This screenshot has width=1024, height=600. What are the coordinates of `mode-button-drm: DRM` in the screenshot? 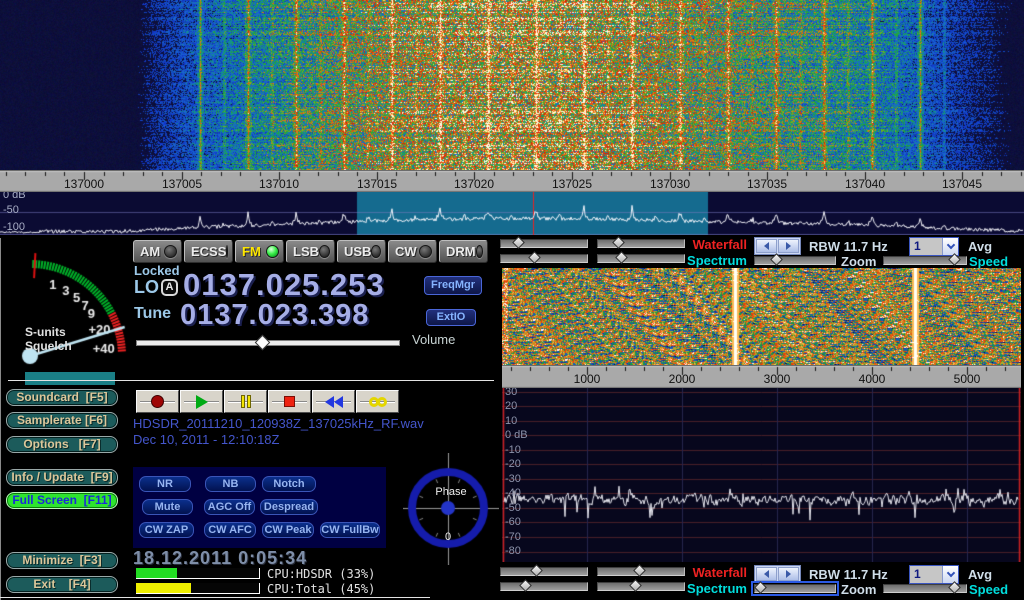 It's located at (463, 251).